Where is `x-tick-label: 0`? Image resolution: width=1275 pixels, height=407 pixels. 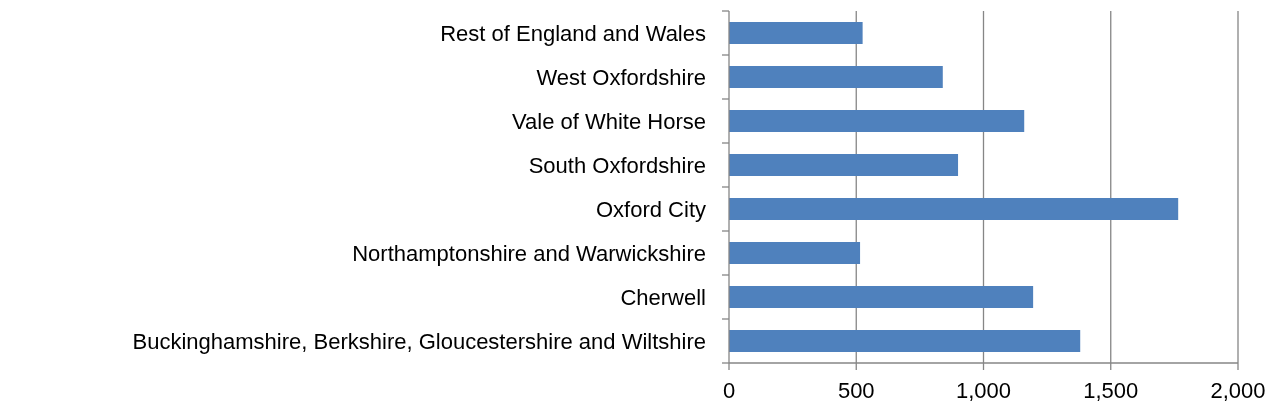 x-tick-label: 0 is located at coordinates (729, 390).